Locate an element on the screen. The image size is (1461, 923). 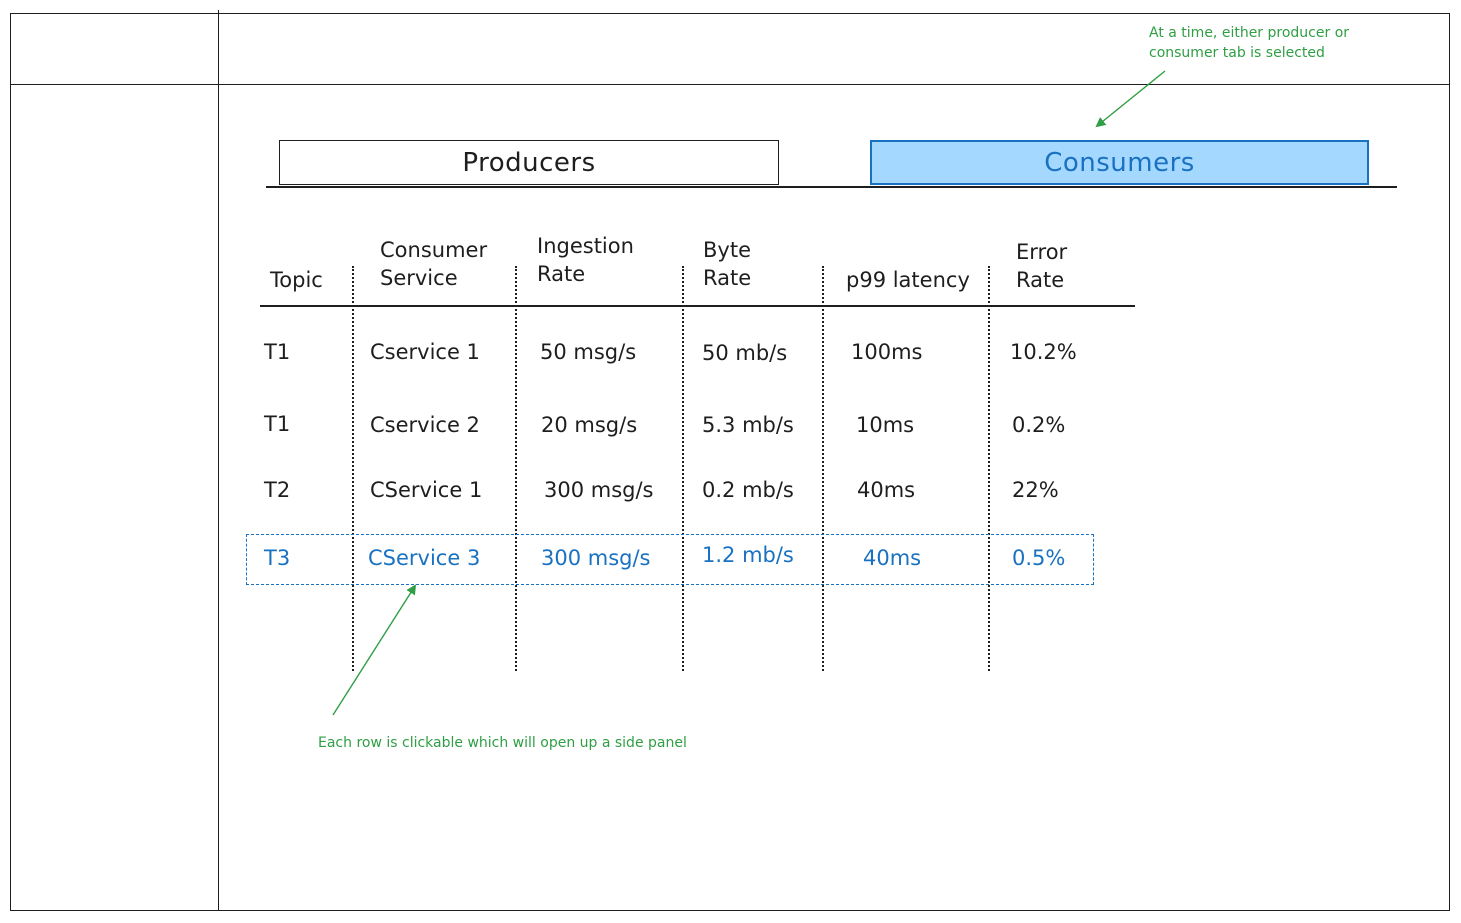
header-byte-rate-line1: Byte is located at coordinates (727, 250).